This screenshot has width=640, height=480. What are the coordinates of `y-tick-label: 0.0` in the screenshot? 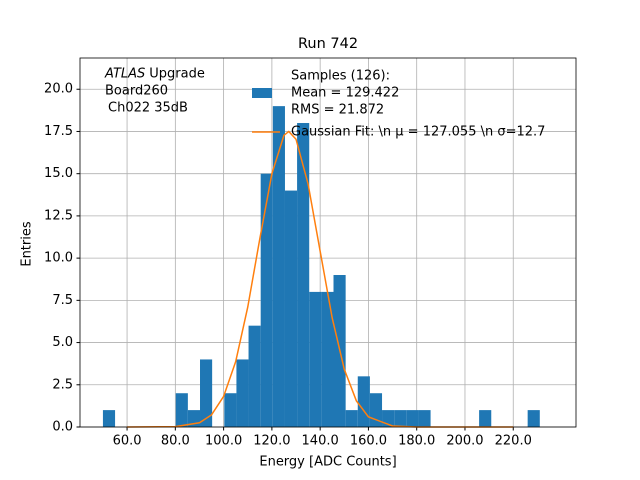 It's located at (62, 427).